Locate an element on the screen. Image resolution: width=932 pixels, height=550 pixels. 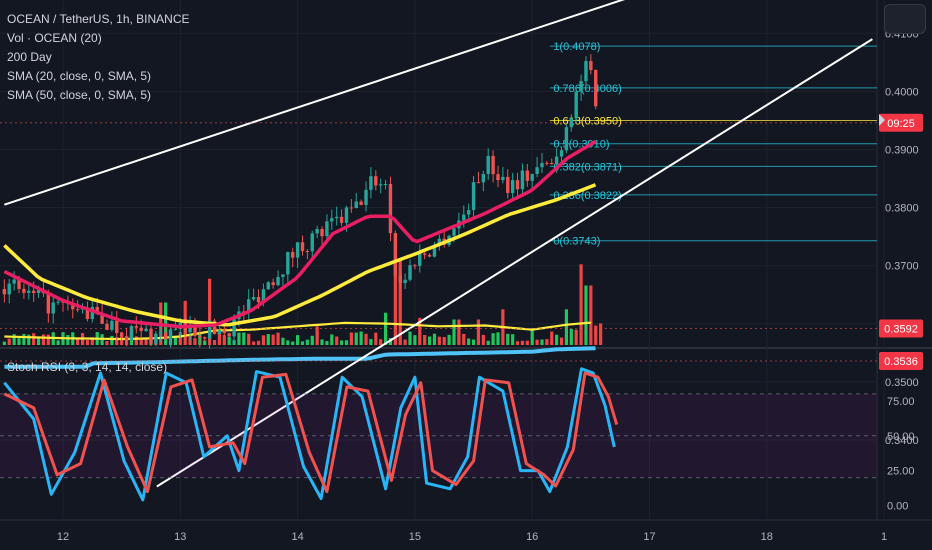
chart-settings-button is located at coordinates (905, 19).